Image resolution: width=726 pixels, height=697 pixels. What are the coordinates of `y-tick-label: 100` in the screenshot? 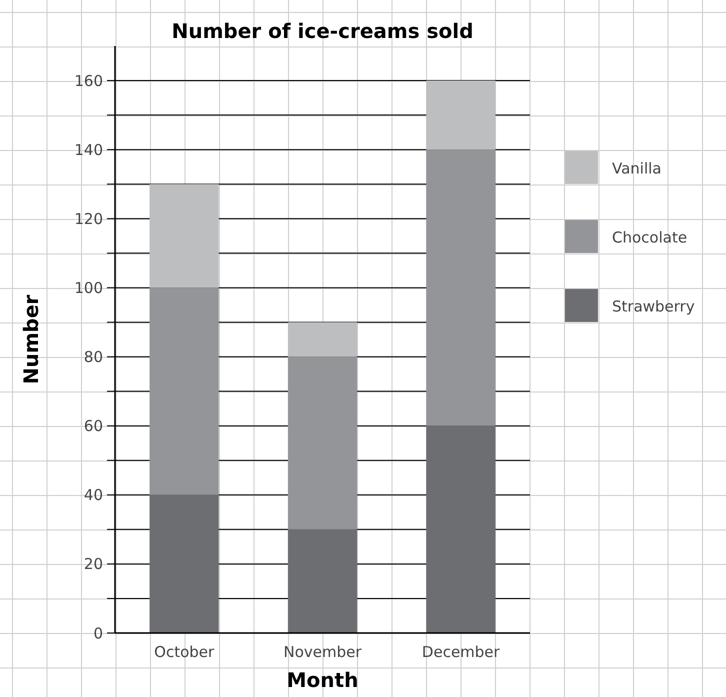 It's located at (88, 287).